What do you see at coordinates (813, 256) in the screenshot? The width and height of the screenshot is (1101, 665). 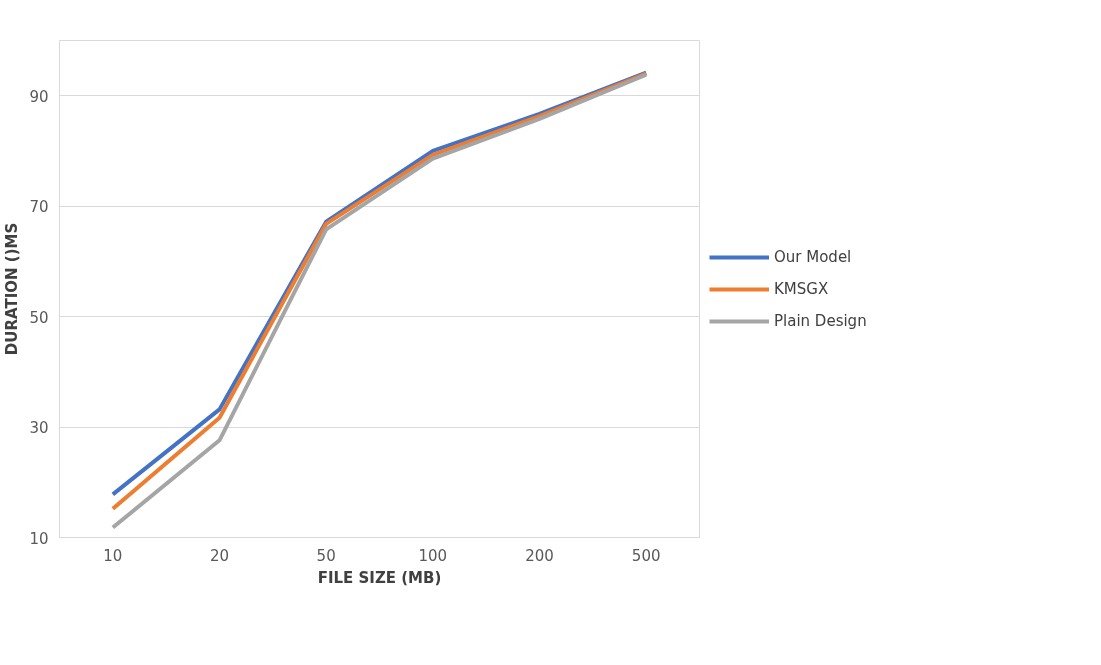 I see `legend-label: Our Model` at bounding box center [813, 256].